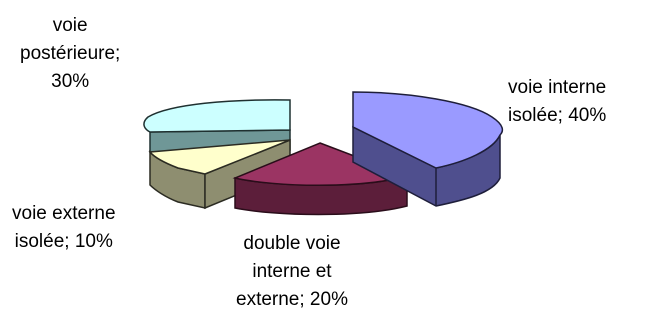 This screenshot has height=331, width=659. What do you see at coordinates (70, 53) in the screenshot?
I see `label-voie-posterieure: voie postérieure; 30%` at bounding box center [70, 53].